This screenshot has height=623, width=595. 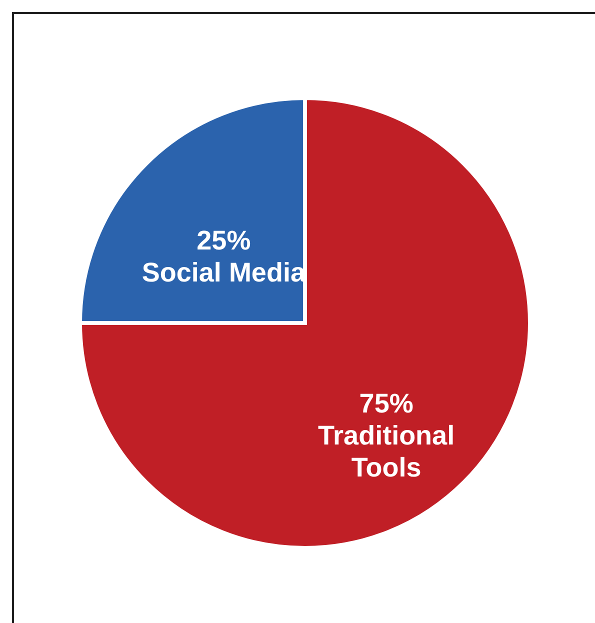 I want to click on slice-label: Traditional Tools, so click(x=386, y=451).